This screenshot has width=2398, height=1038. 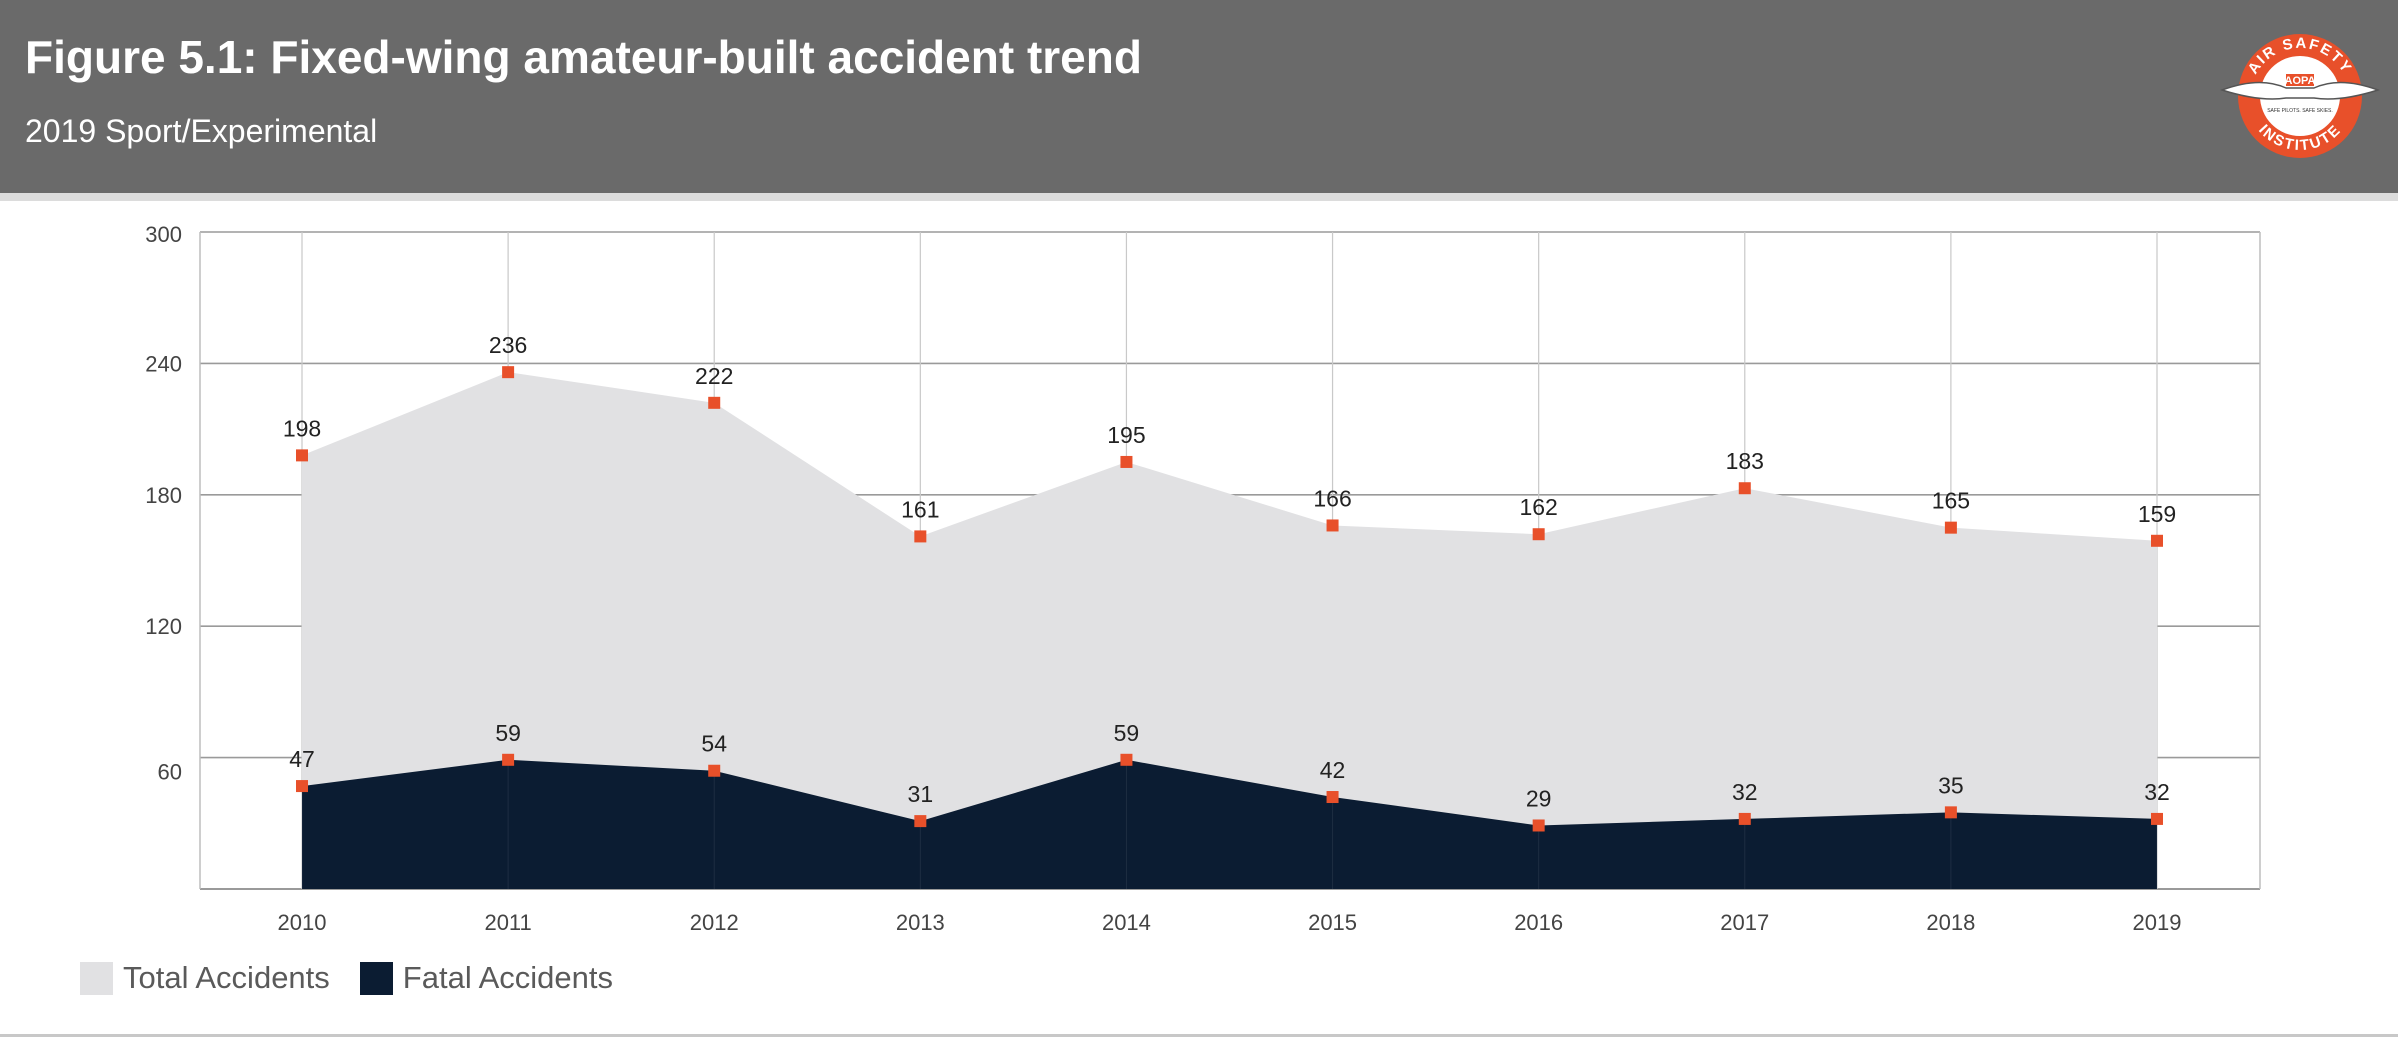 I want to click on data-label-total: 236, so click(x=508, y=345).